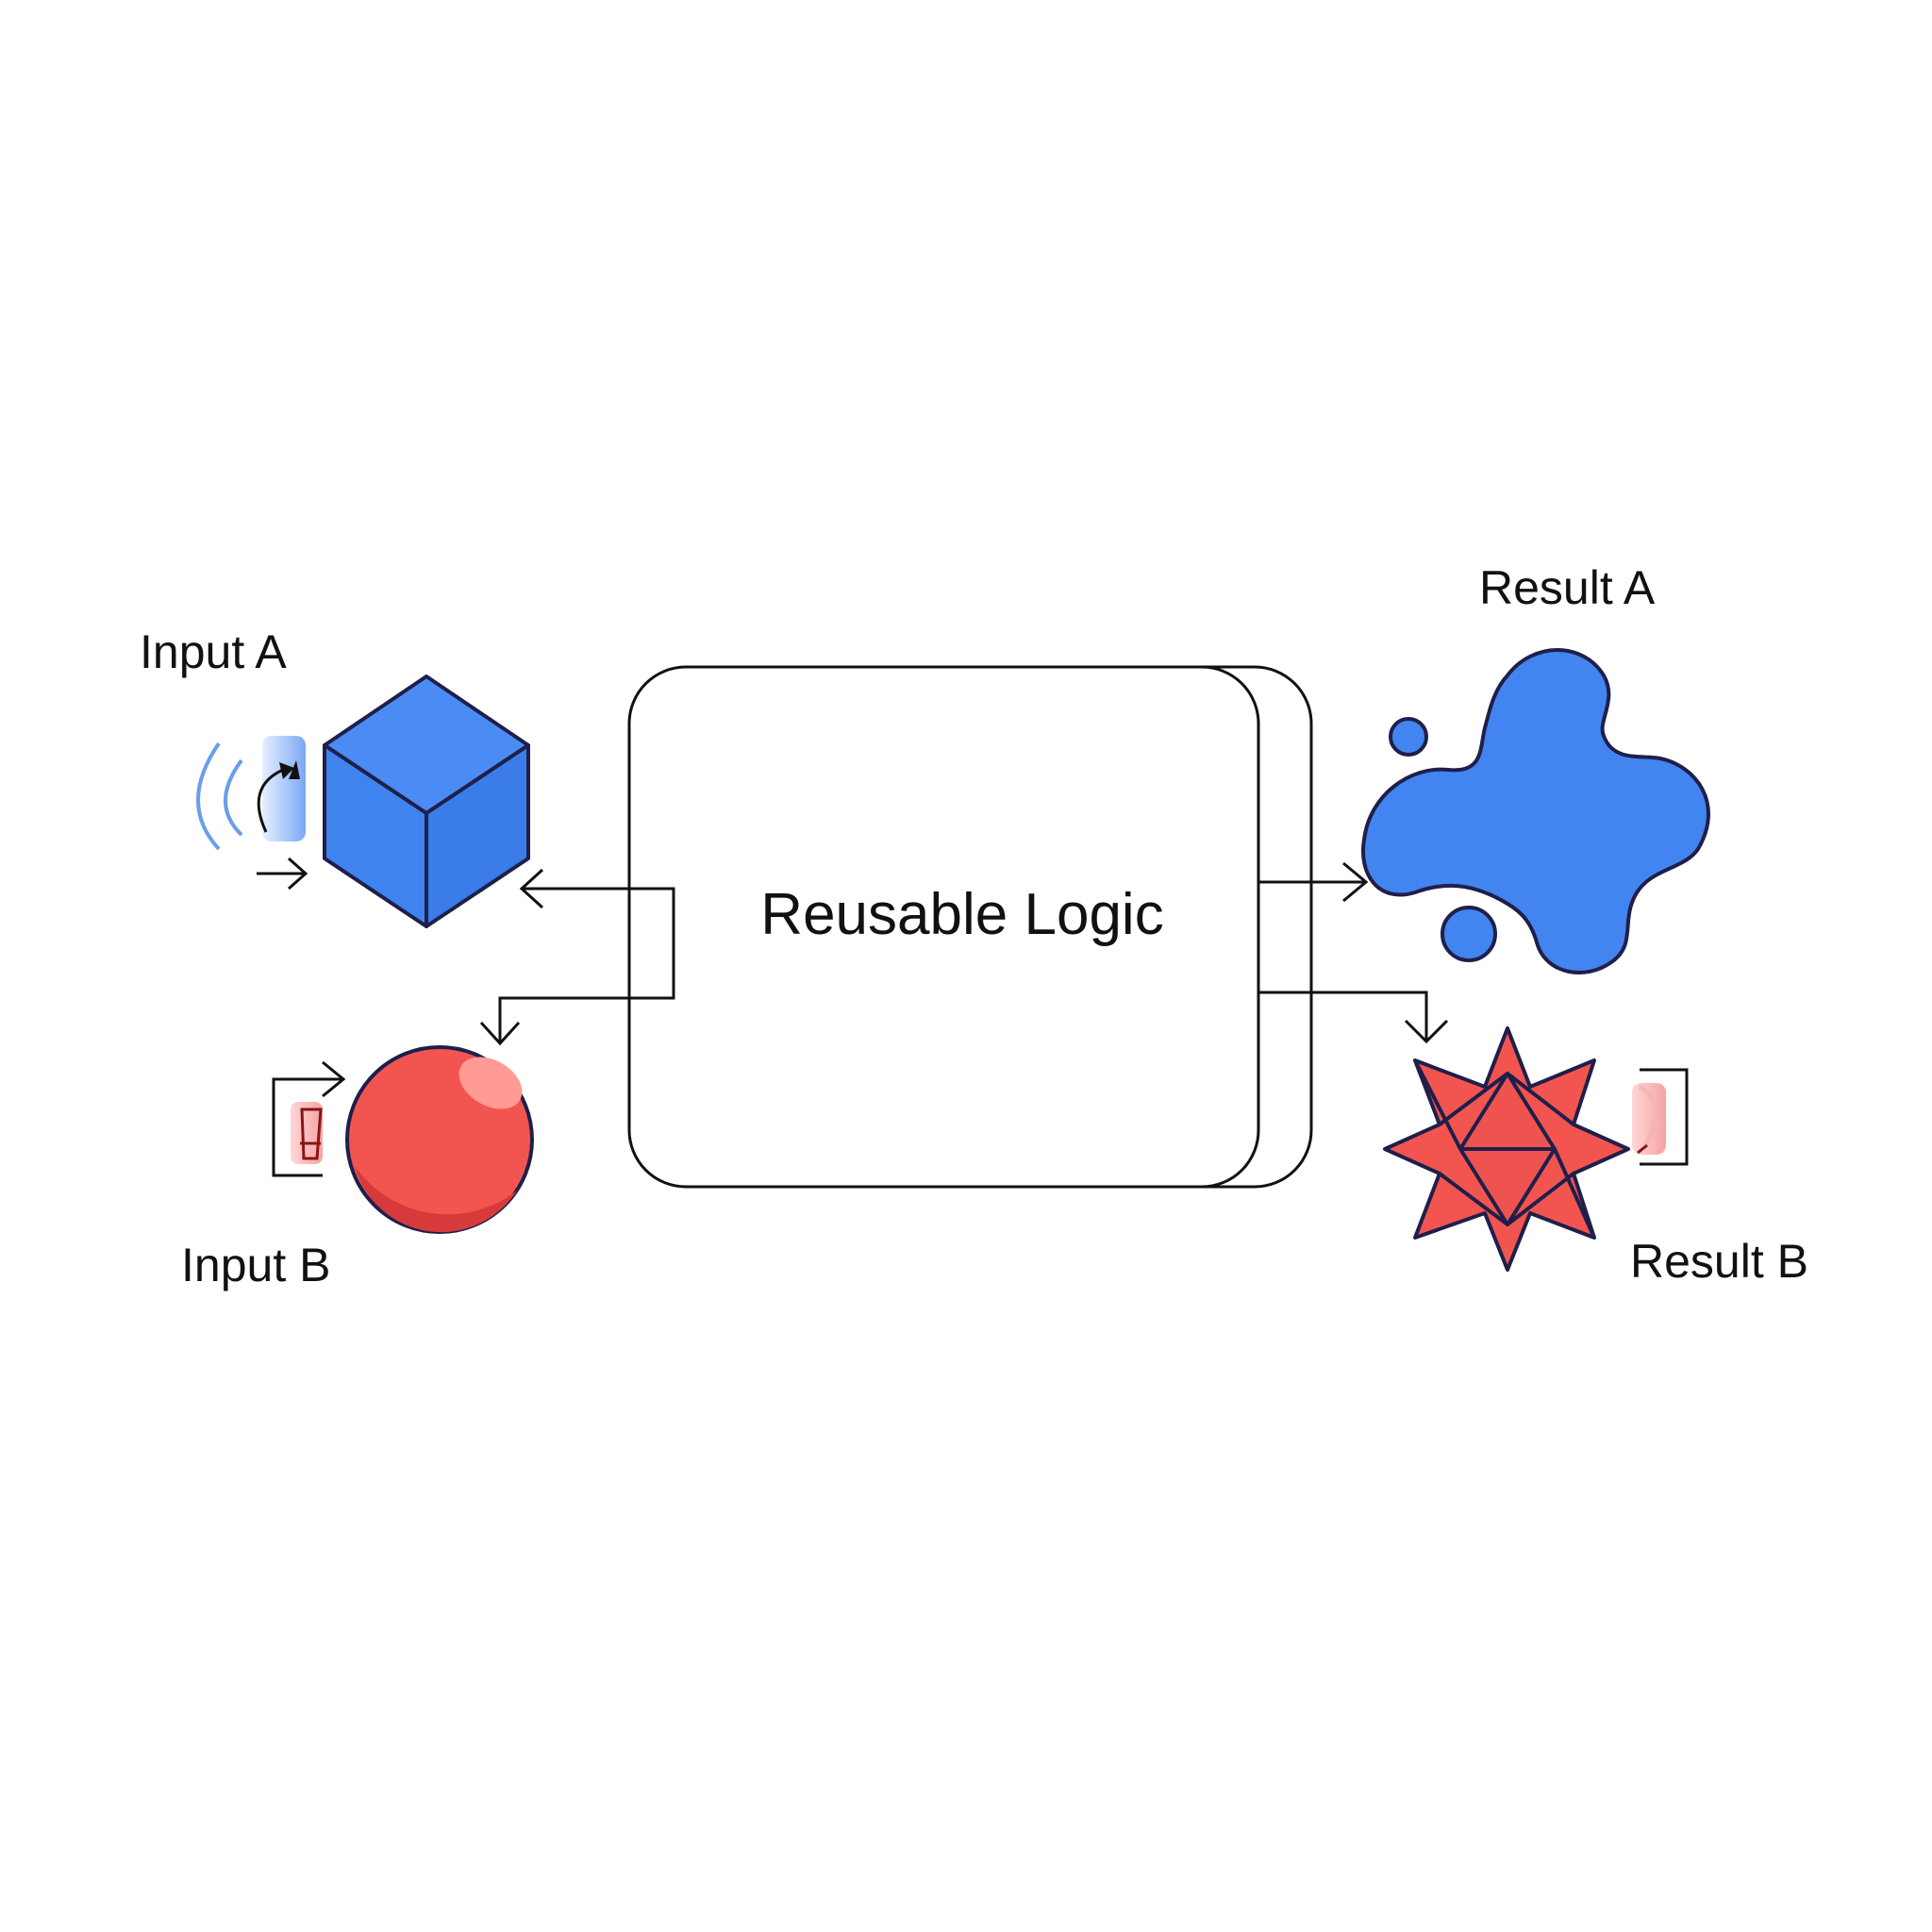 The width and height of the screenshot is (1932, 1932). I want to click on result-b-bracket-icon, so click(1660, 1117).